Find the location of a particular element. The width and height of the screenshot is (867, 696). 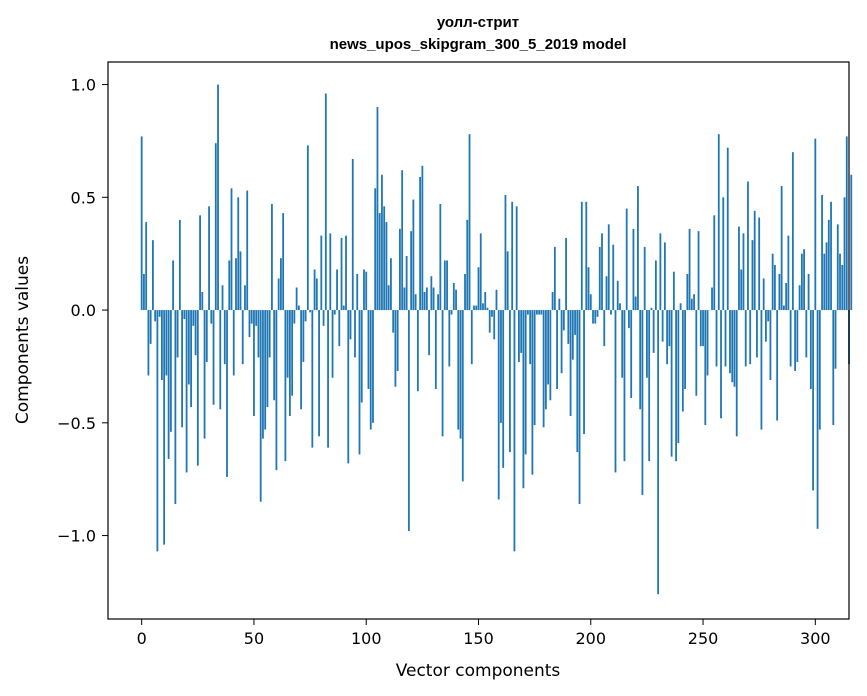

x-axis: 0 50 100 150 200 250 300 is located at coordinates (484, 633).